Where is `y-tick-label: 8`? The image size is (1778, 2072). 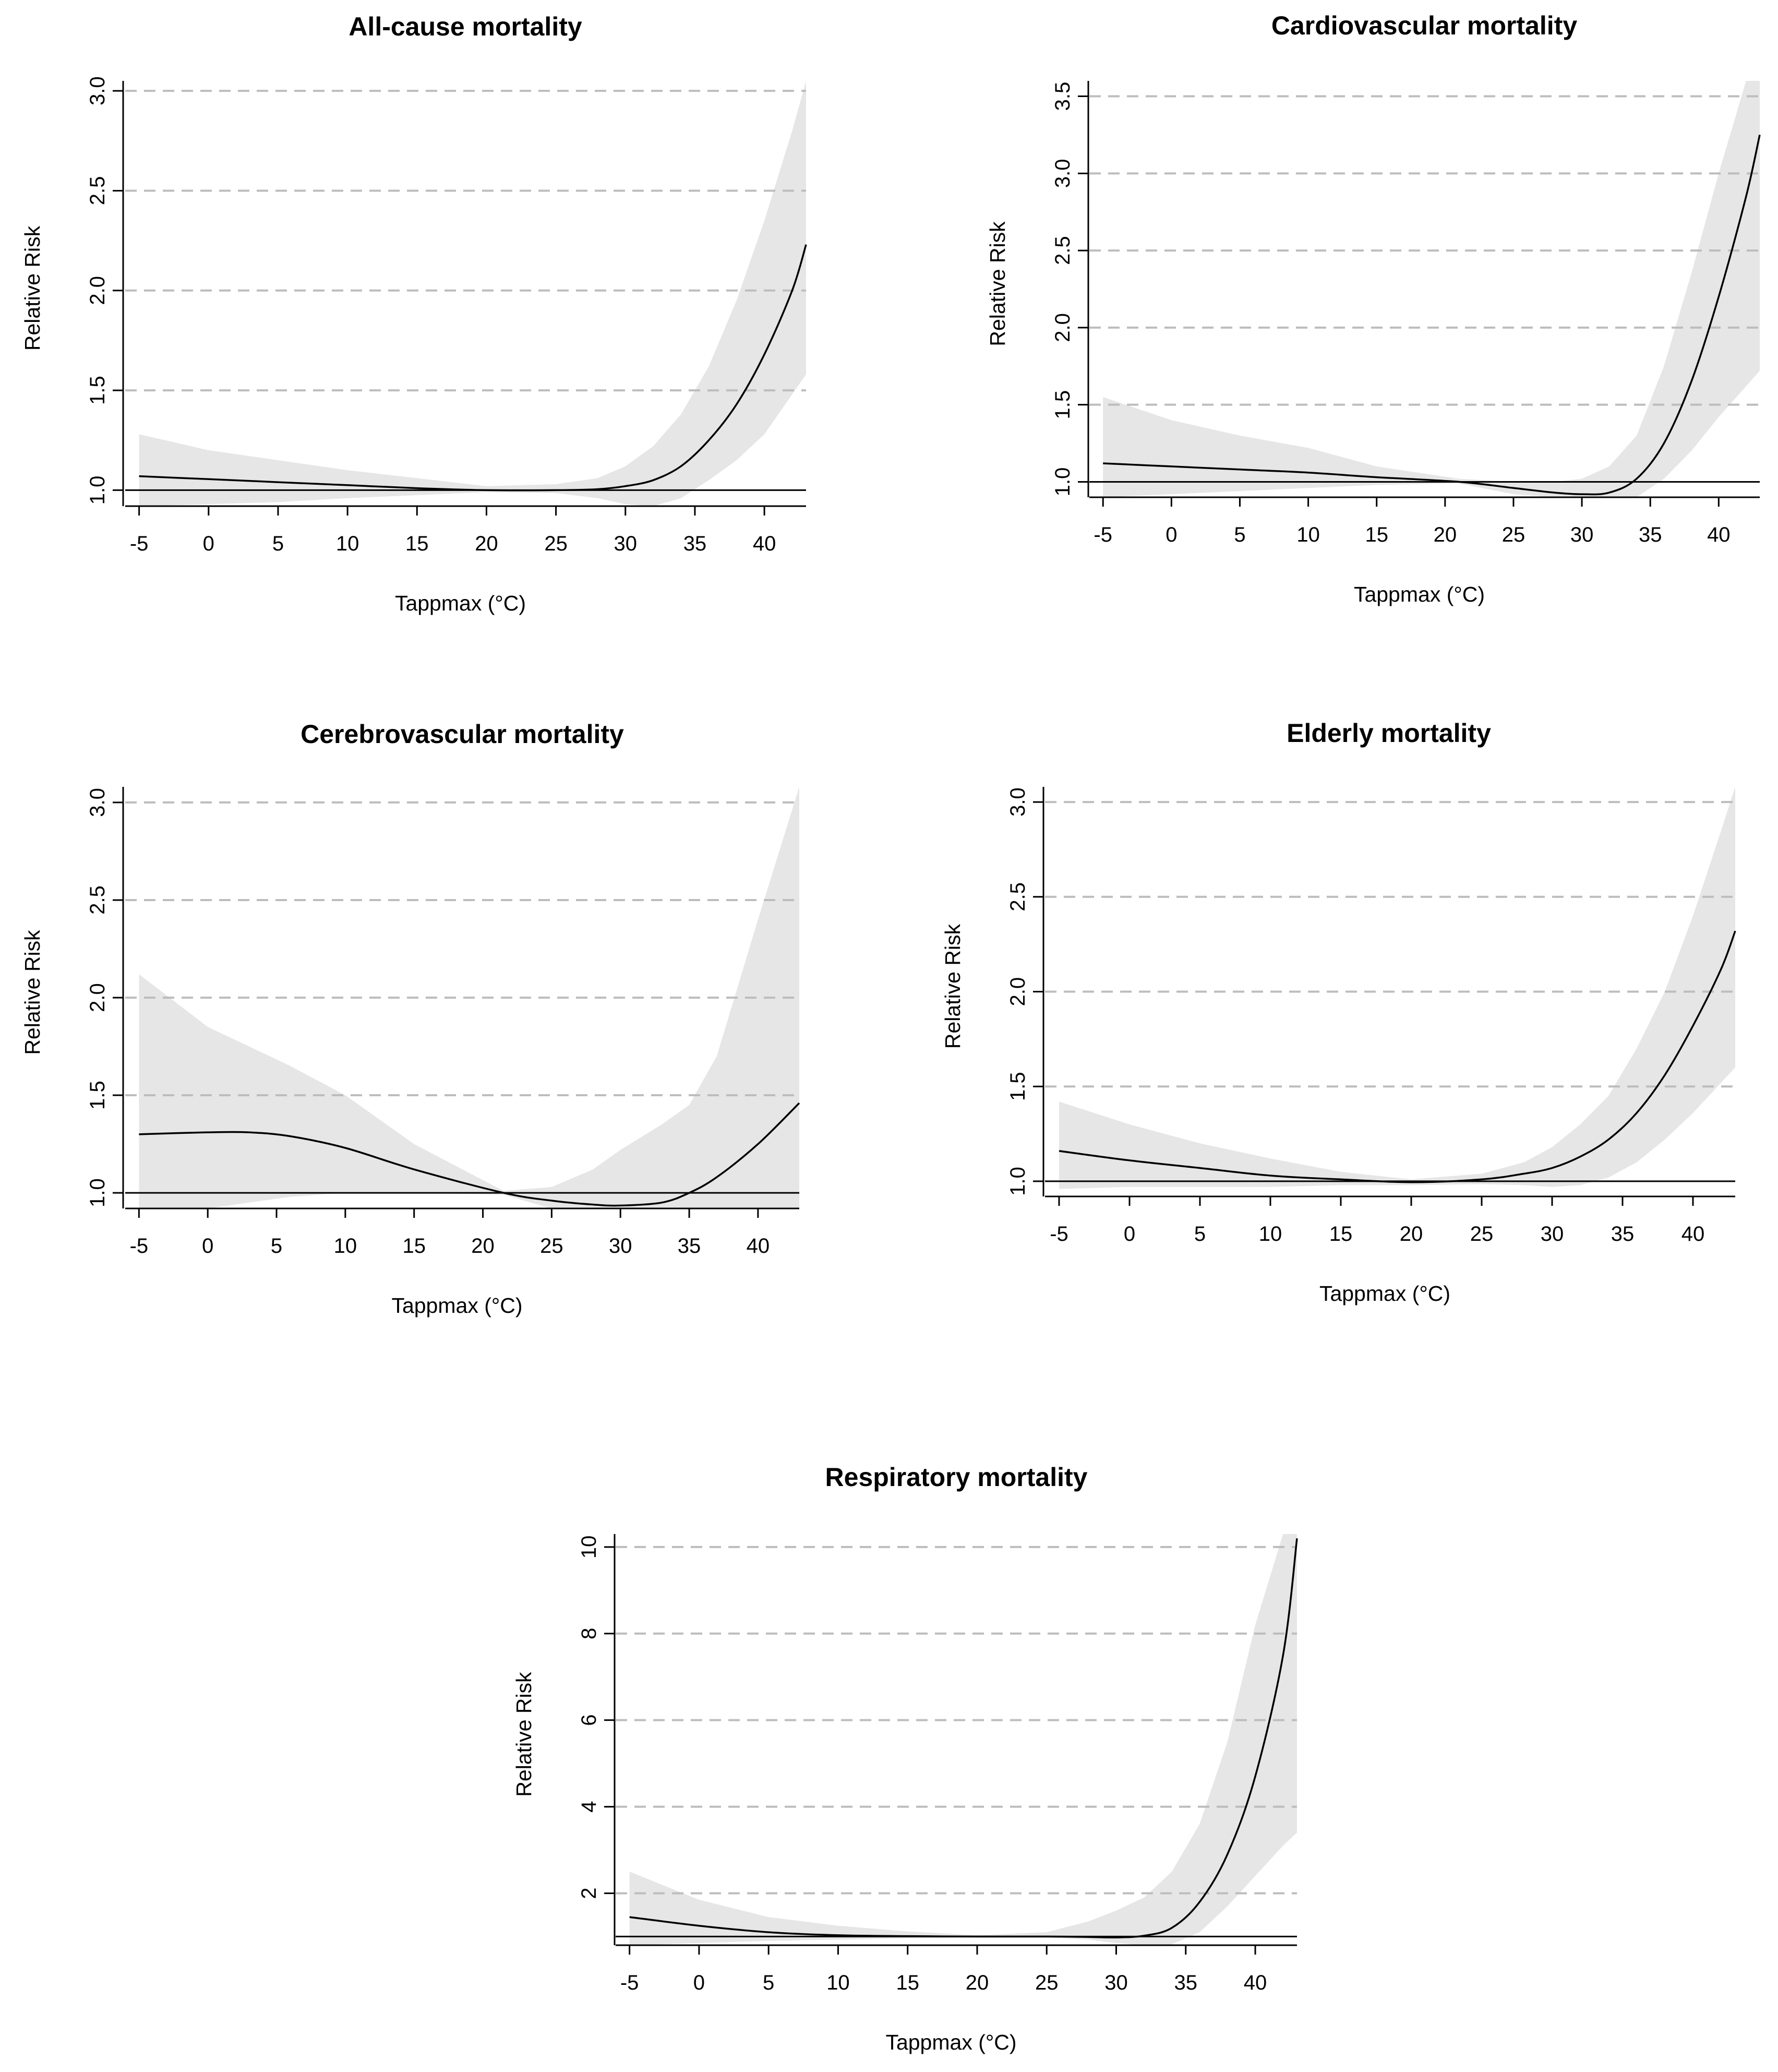
y-tick-label: 8 is located at coordinates (589, 1633).